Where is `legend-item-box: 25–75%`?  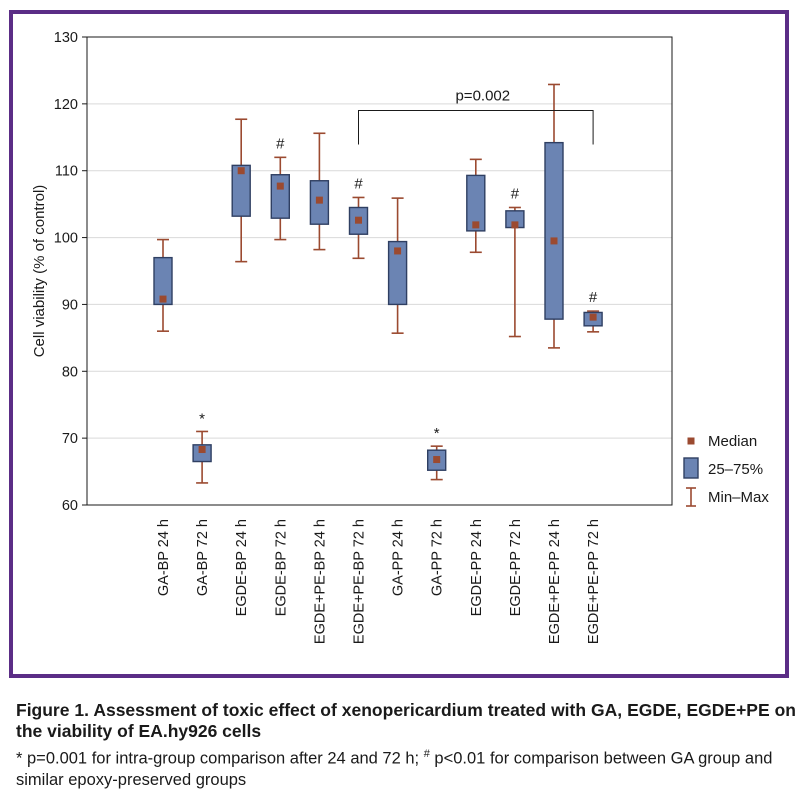
legend-item-box: 25–75% is located at coordinates (723, 468).